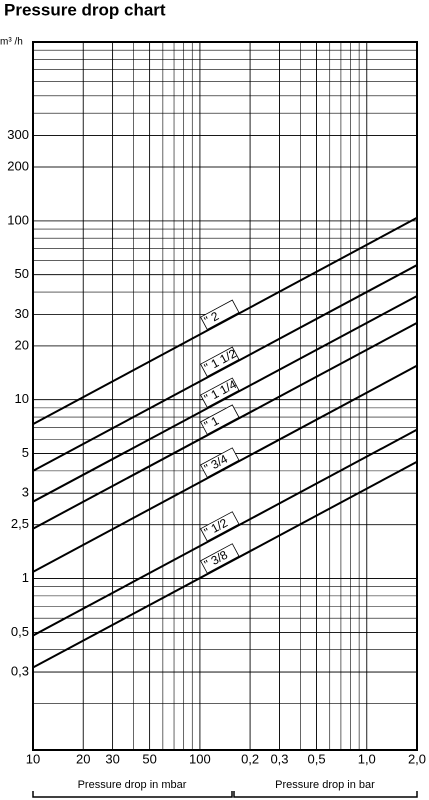 This screenshot has height=800, width=429. I want to click on x-label-bar: Pressure drop in bar, so click(325, 785).